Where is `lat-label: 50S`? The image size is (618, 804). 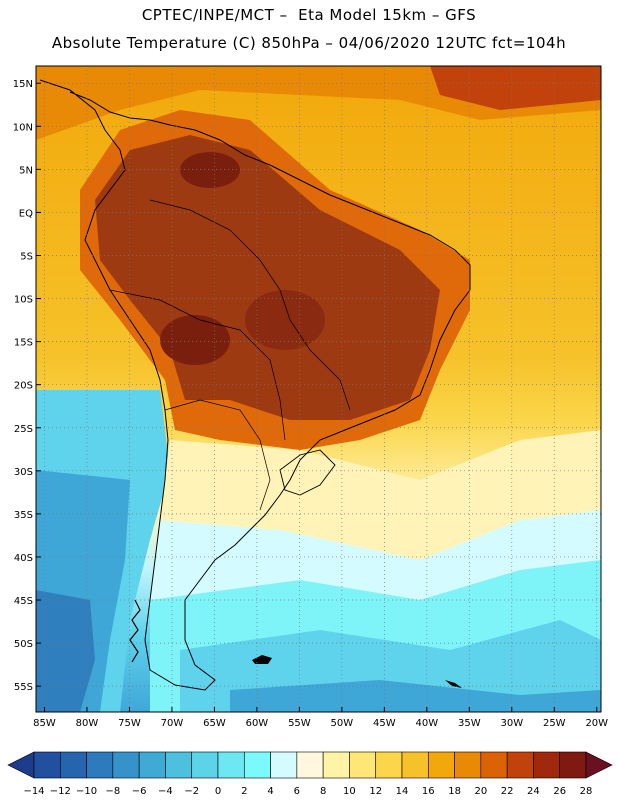 lat-label: 50S is located at coordinates (23, 644).